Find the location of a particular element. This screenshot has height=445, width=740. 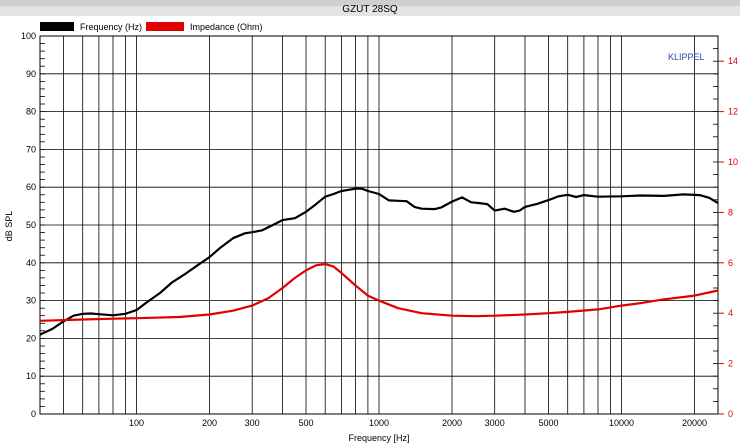

x-tick-label: 10000 is located at coordinates (621, 423).